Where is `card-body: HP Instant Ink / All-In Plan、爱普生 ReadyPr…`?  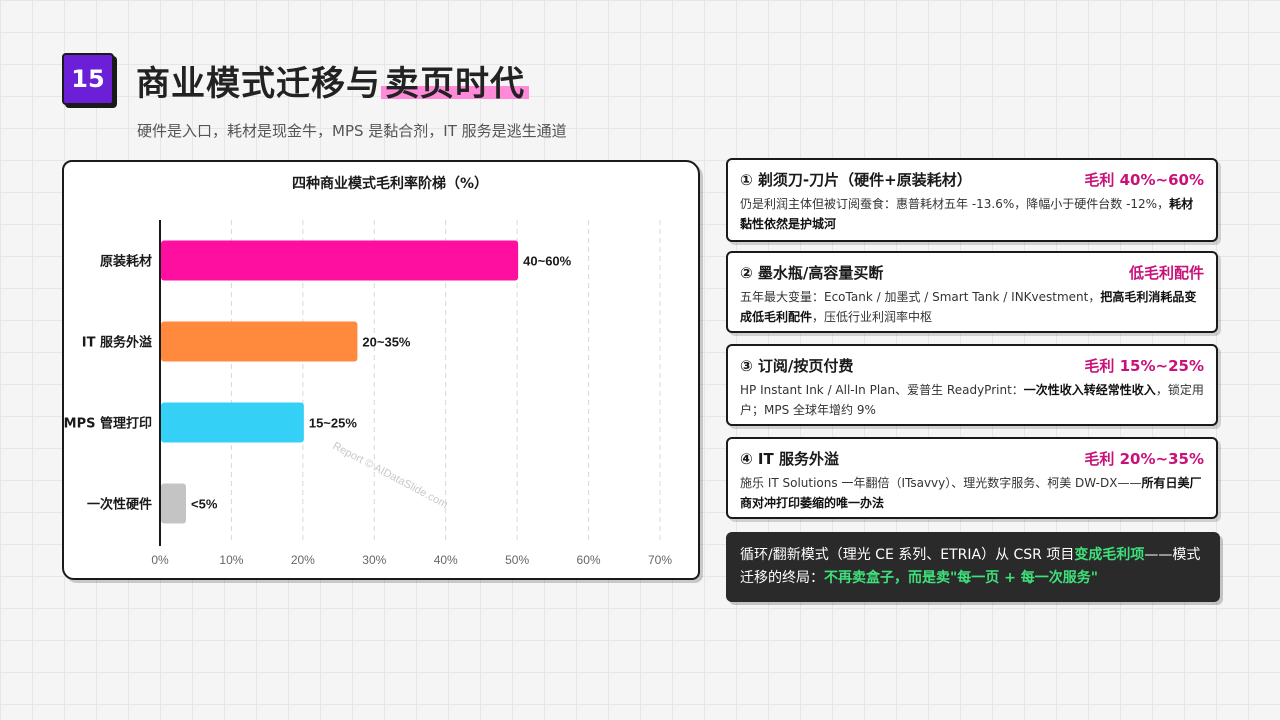
card-body: HP Instant Ink / All-In Plan、爱普生 ReadyPr… is located at coordinates (972, 400).